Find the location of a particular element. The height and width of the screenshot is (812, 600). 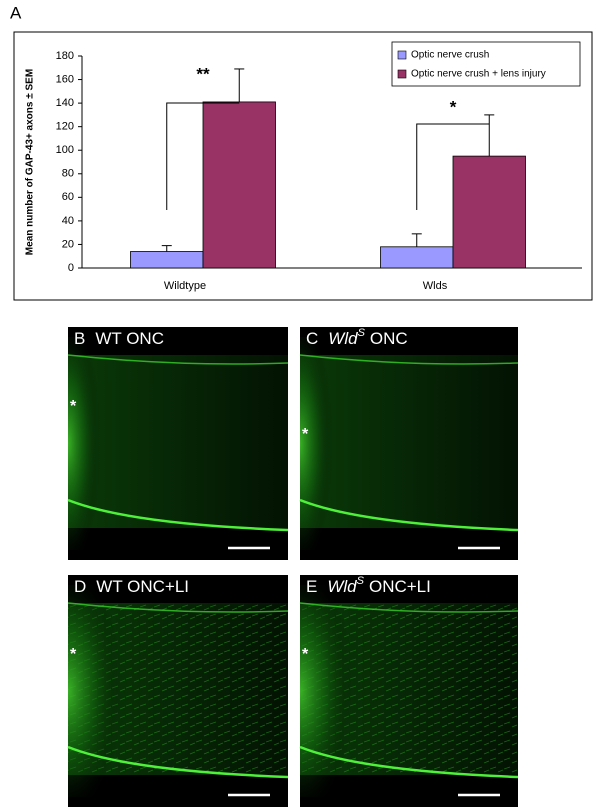

y-tick-label: 140 is located at coordinates (65, 103).